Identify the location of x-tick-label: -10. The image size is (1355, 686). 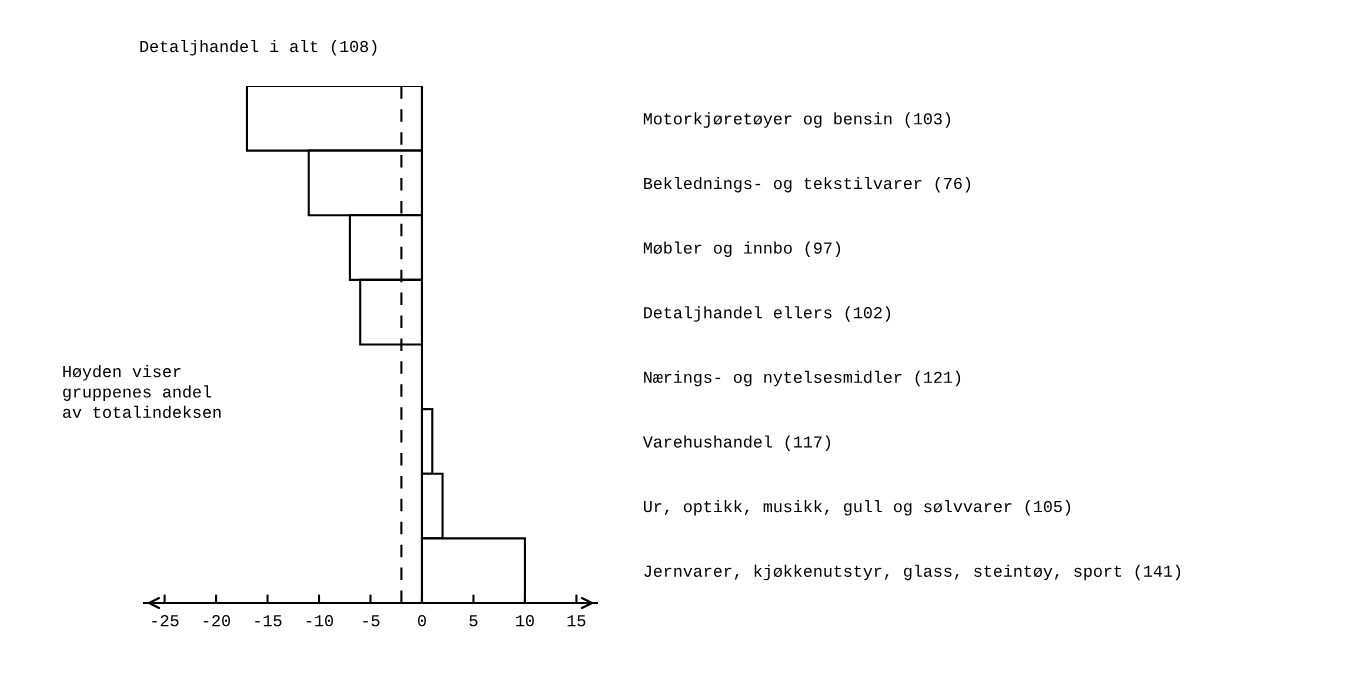
(319, 621).